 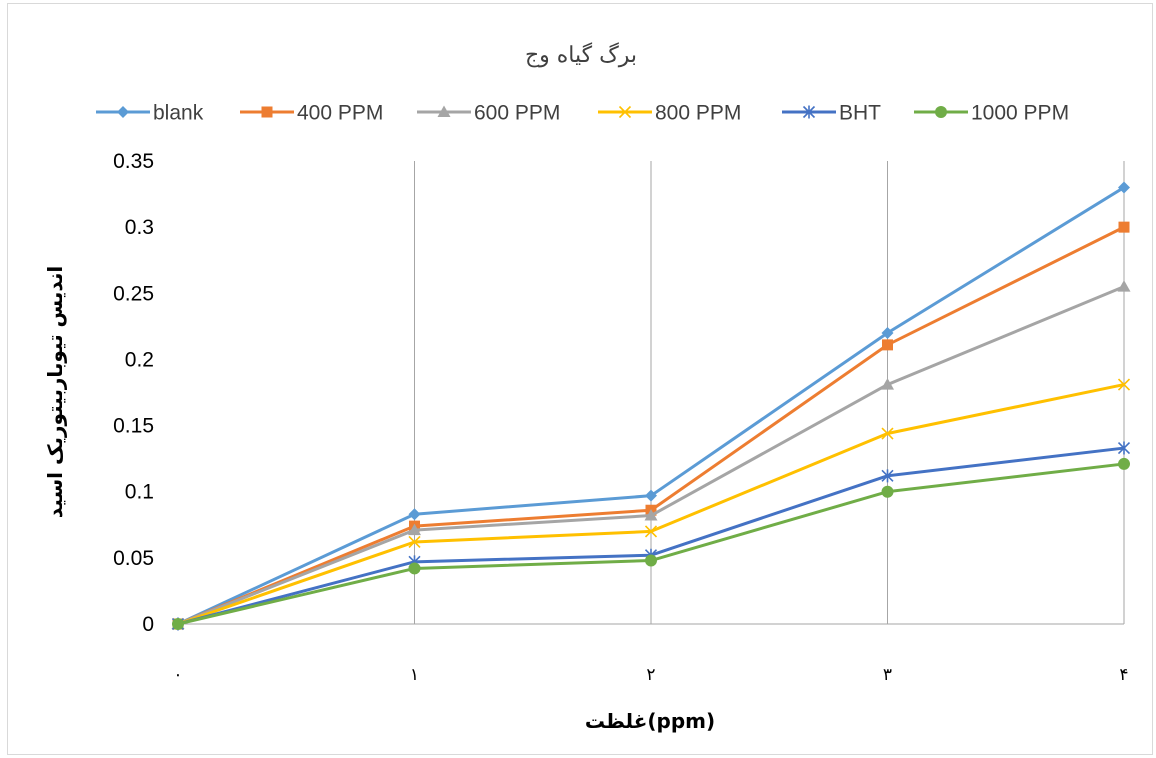 What do you see at coordinates (139, 492) in the screenshot?
I see `y-tick-label: 0.1` at bounding box center [139, 492].